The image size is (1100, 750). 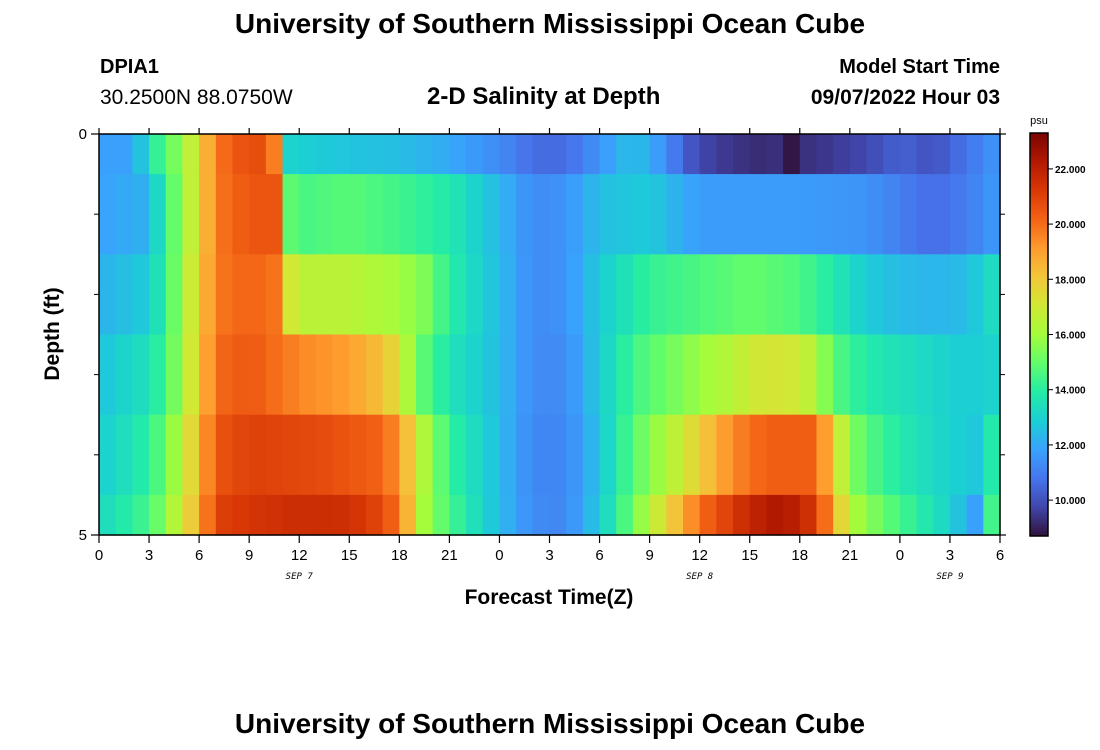 What do you see at coordinates (1070, 170) in the screenshot?
I see `colorbar-tick-label: 22.000` at bounding box center [1070, 170].